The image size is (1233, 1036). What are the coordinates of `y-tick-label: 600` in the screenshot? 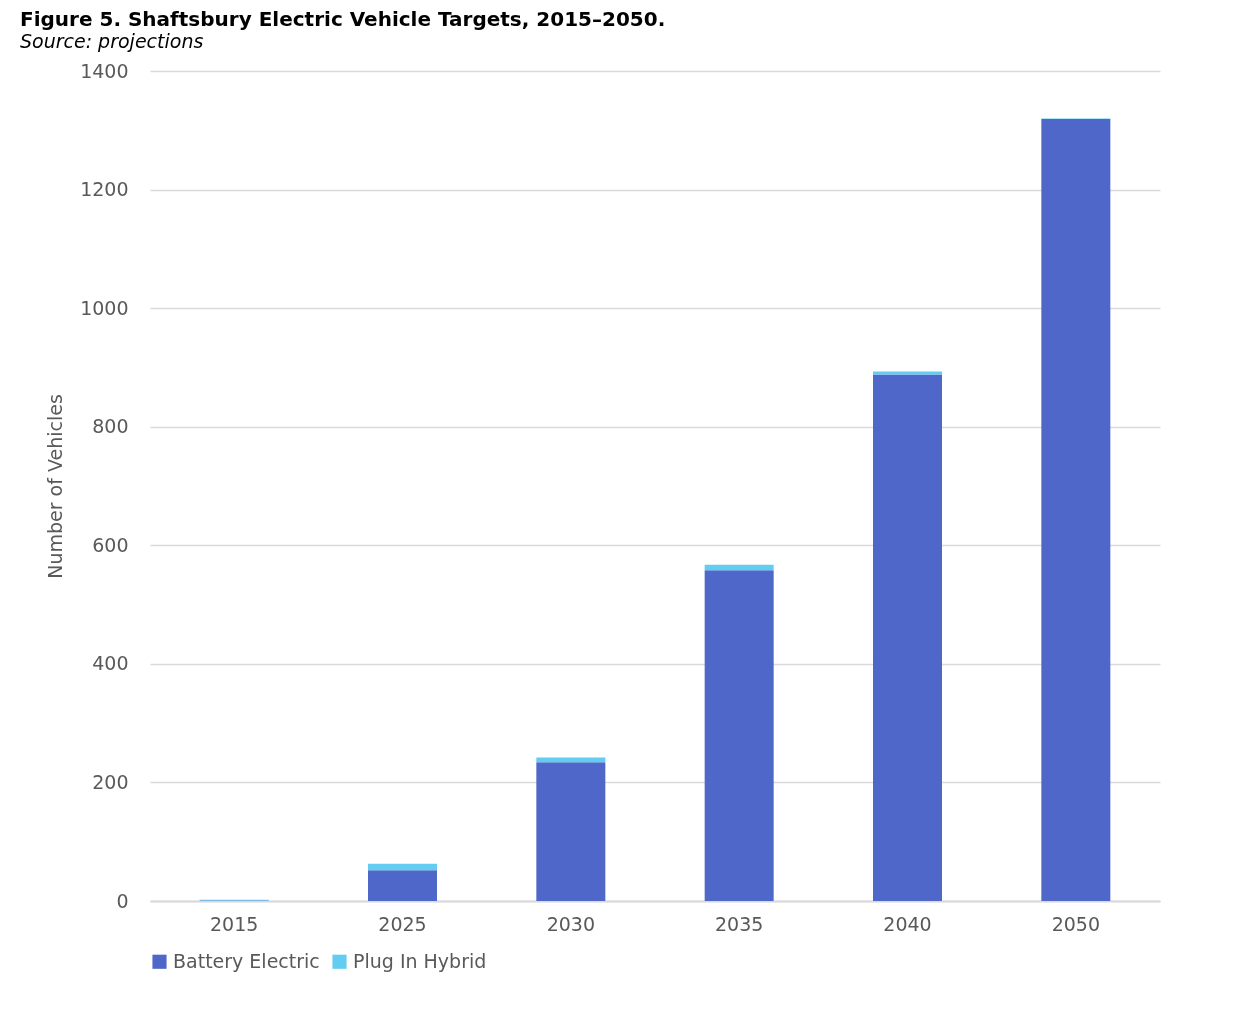 It's located at (110, 544).